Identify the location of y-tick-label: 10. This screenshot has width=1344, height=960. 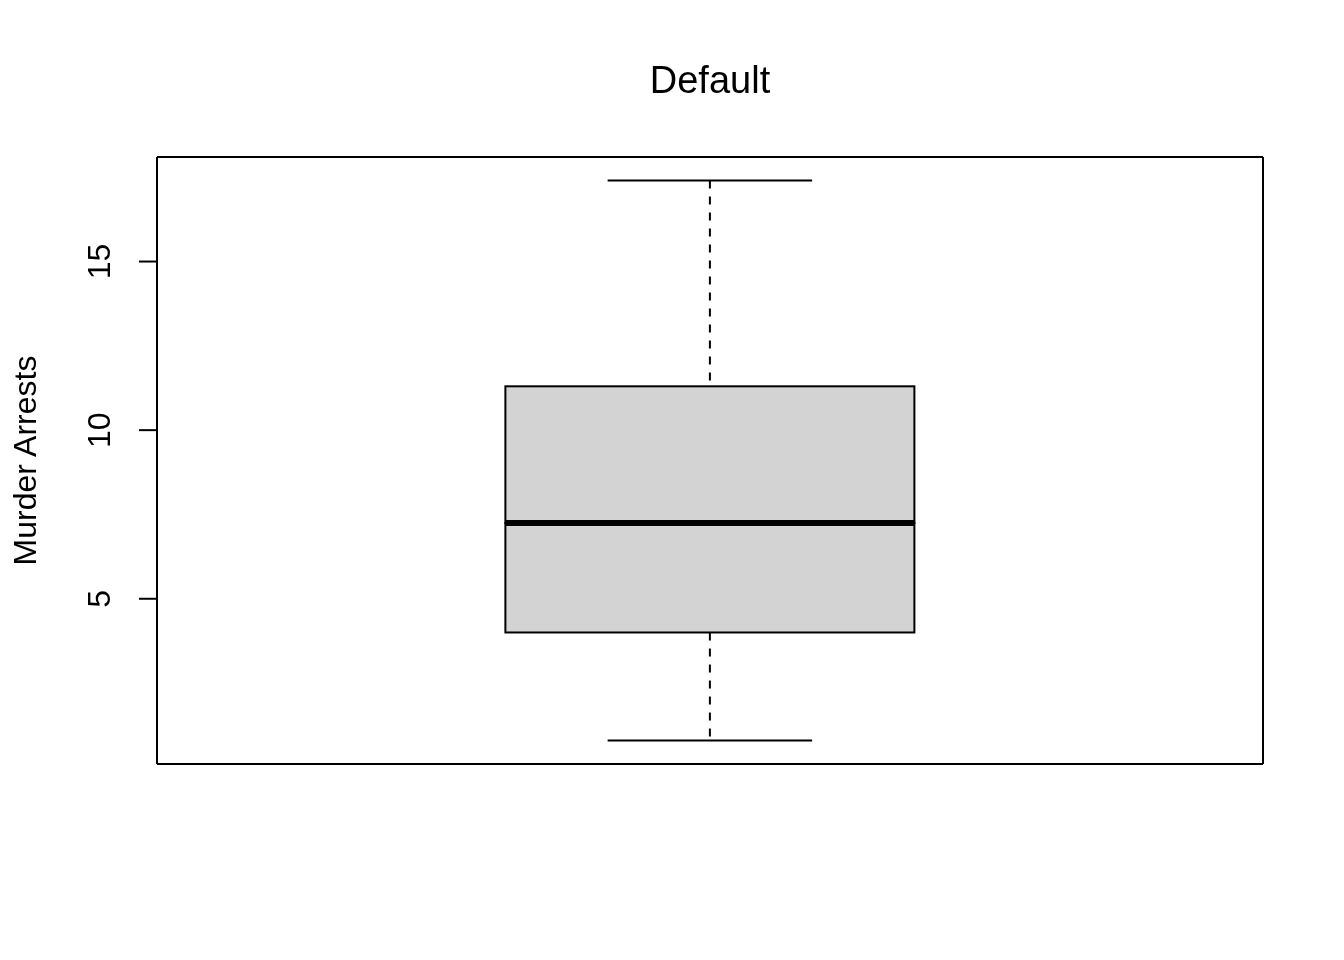
(99, 430).